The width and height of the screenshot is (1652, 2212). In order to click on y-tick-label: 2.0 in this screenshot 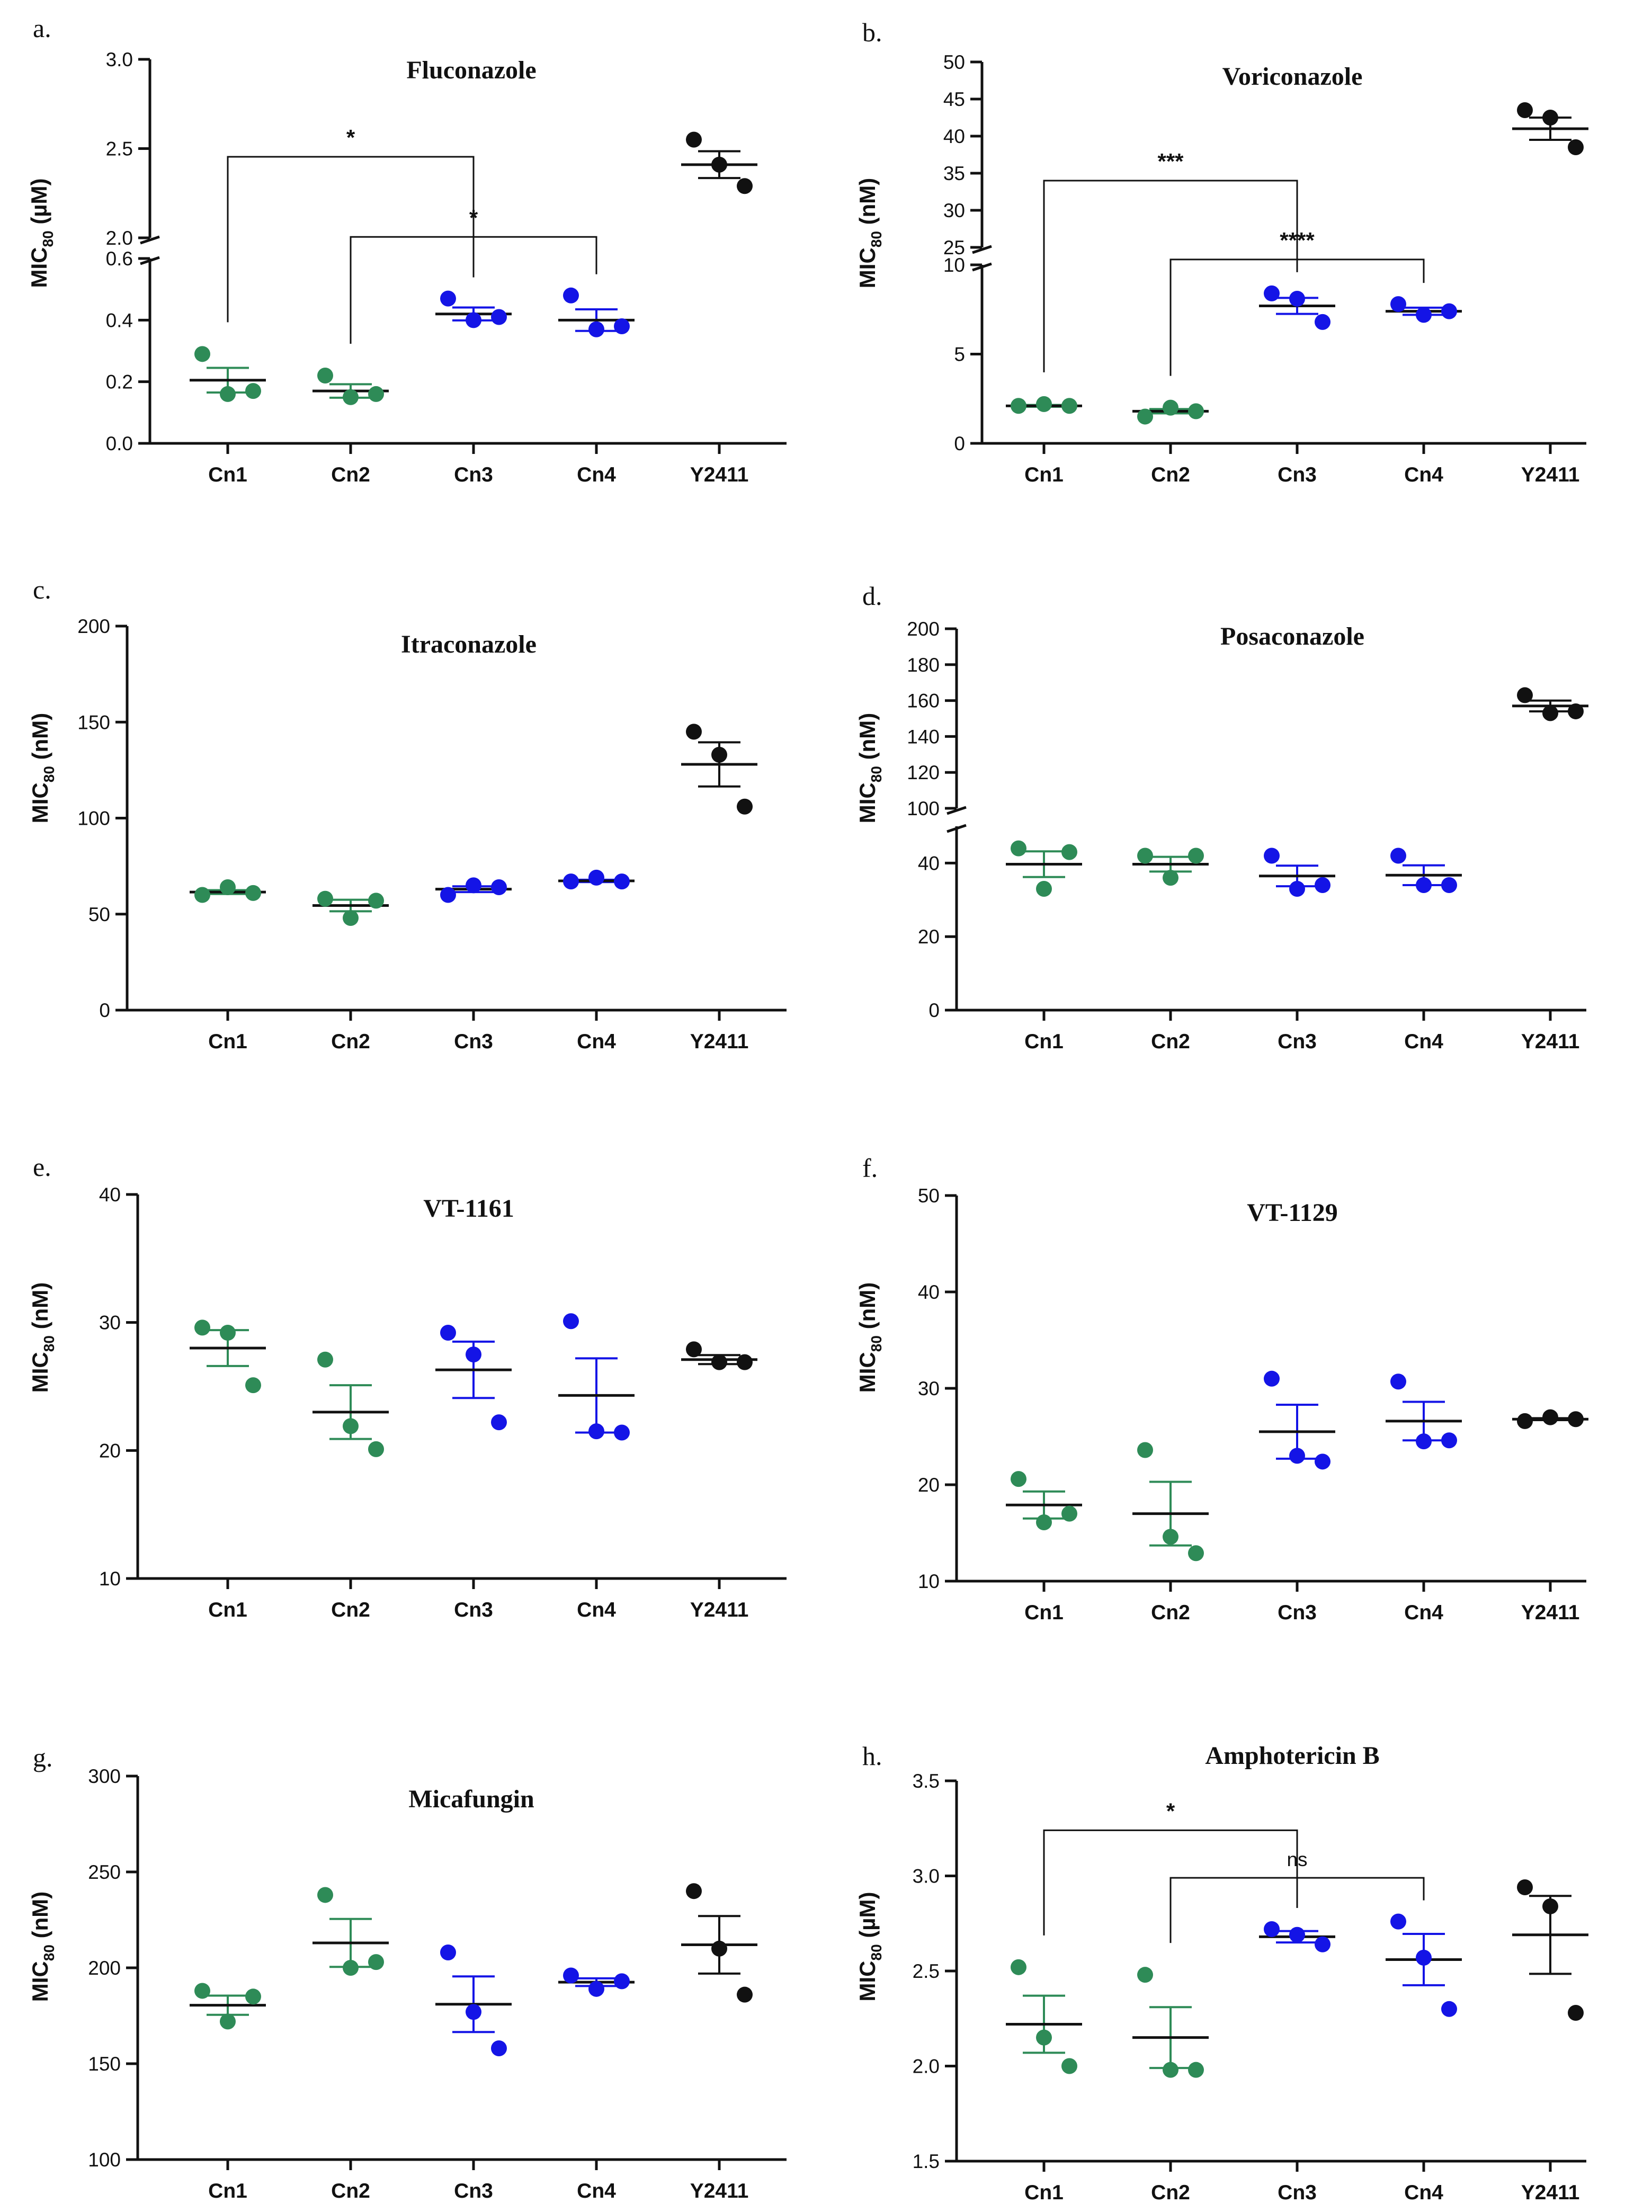, I will do `click(926, 2067)`.